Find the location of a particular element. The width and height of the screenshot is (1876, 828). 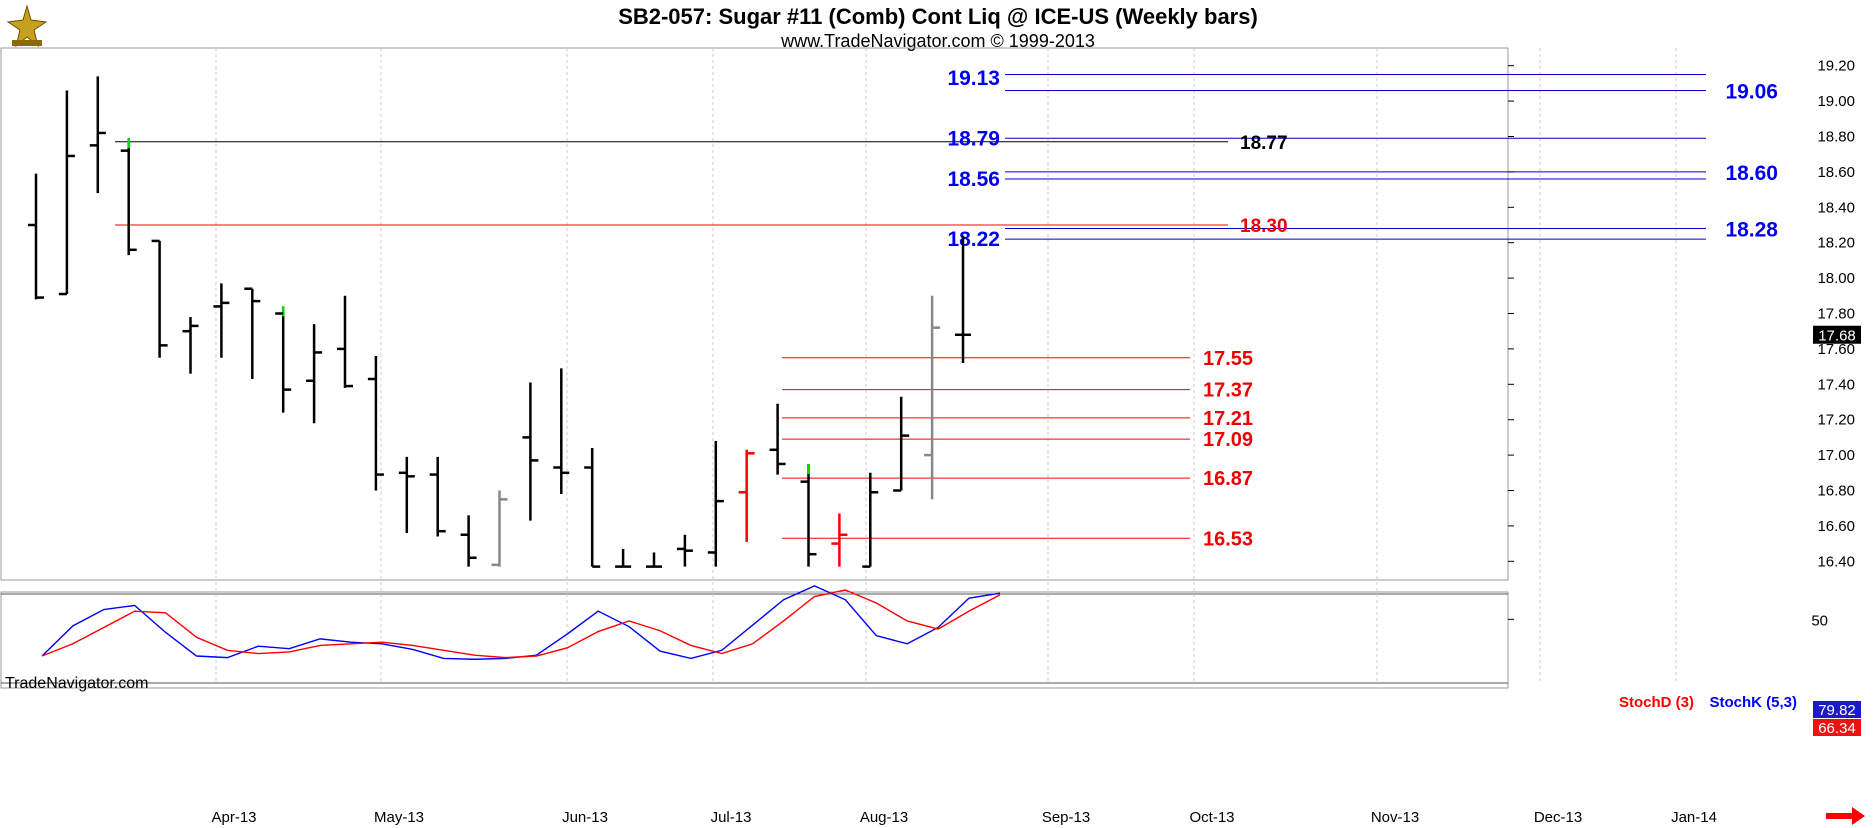

stochd-line is located at coordinates (521, 624).